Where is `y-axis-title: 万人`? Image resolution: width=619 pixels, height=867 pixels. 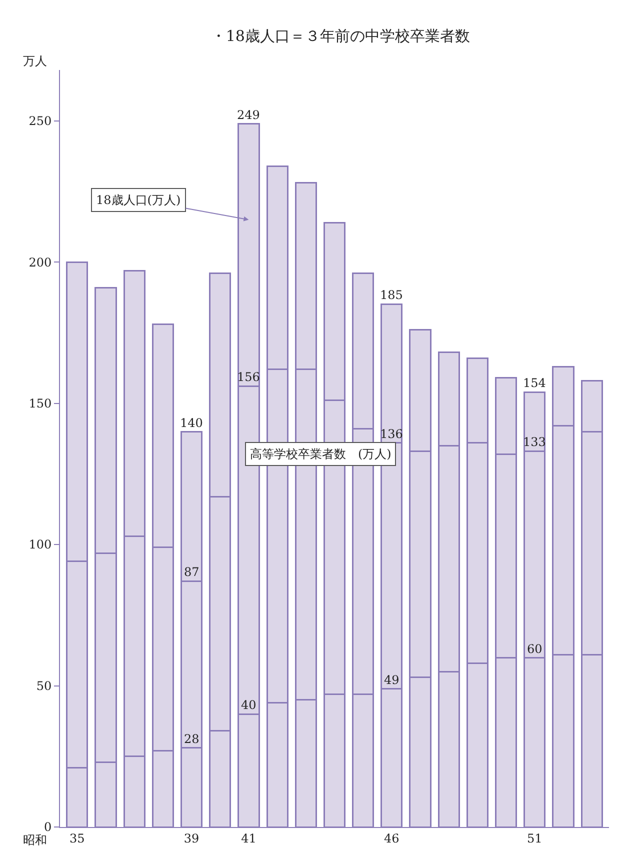
y-axis-title: 万人 is located at coordinates (35, 61).